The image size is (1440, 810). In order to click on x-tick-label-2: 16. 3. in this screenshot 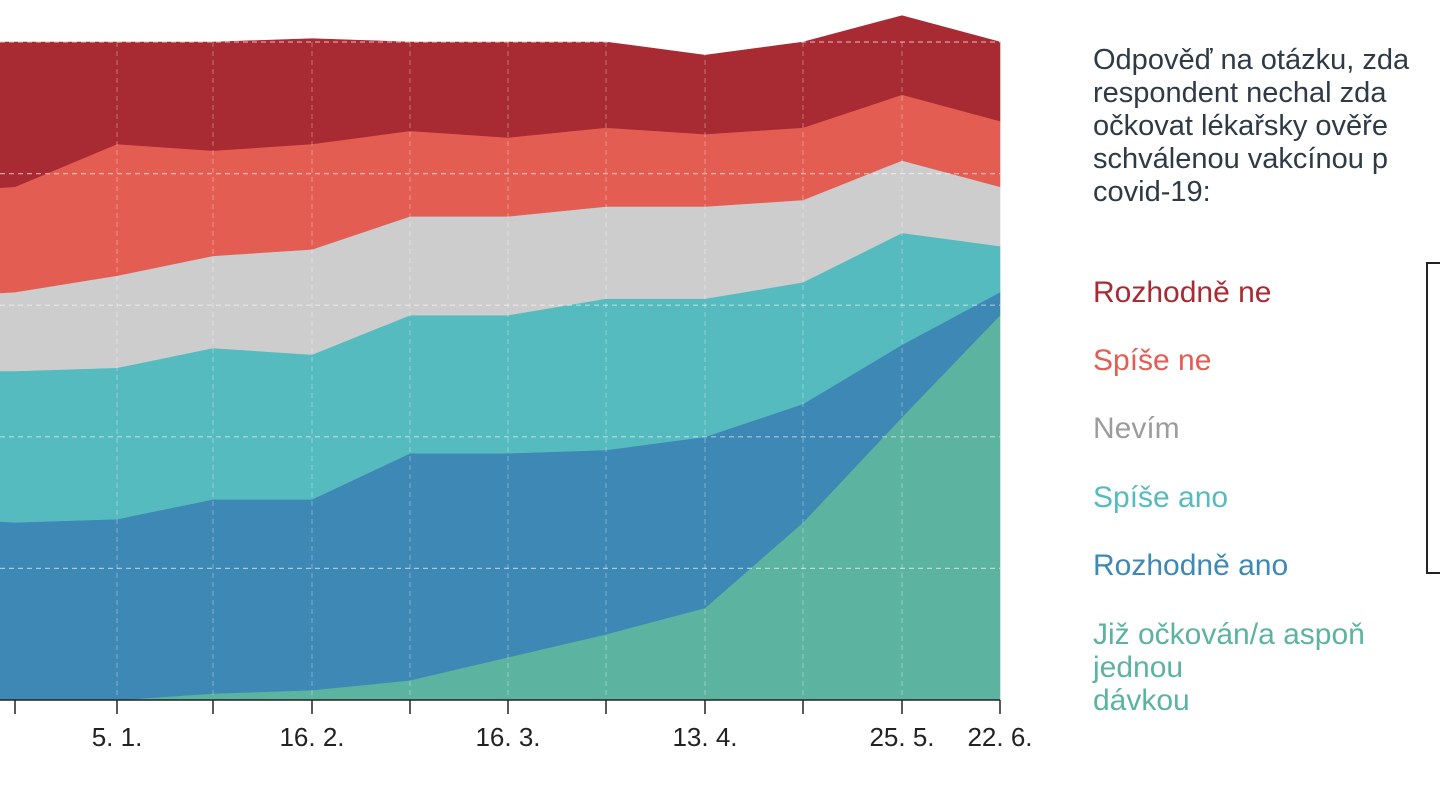, I will do `click(507, 737)`.